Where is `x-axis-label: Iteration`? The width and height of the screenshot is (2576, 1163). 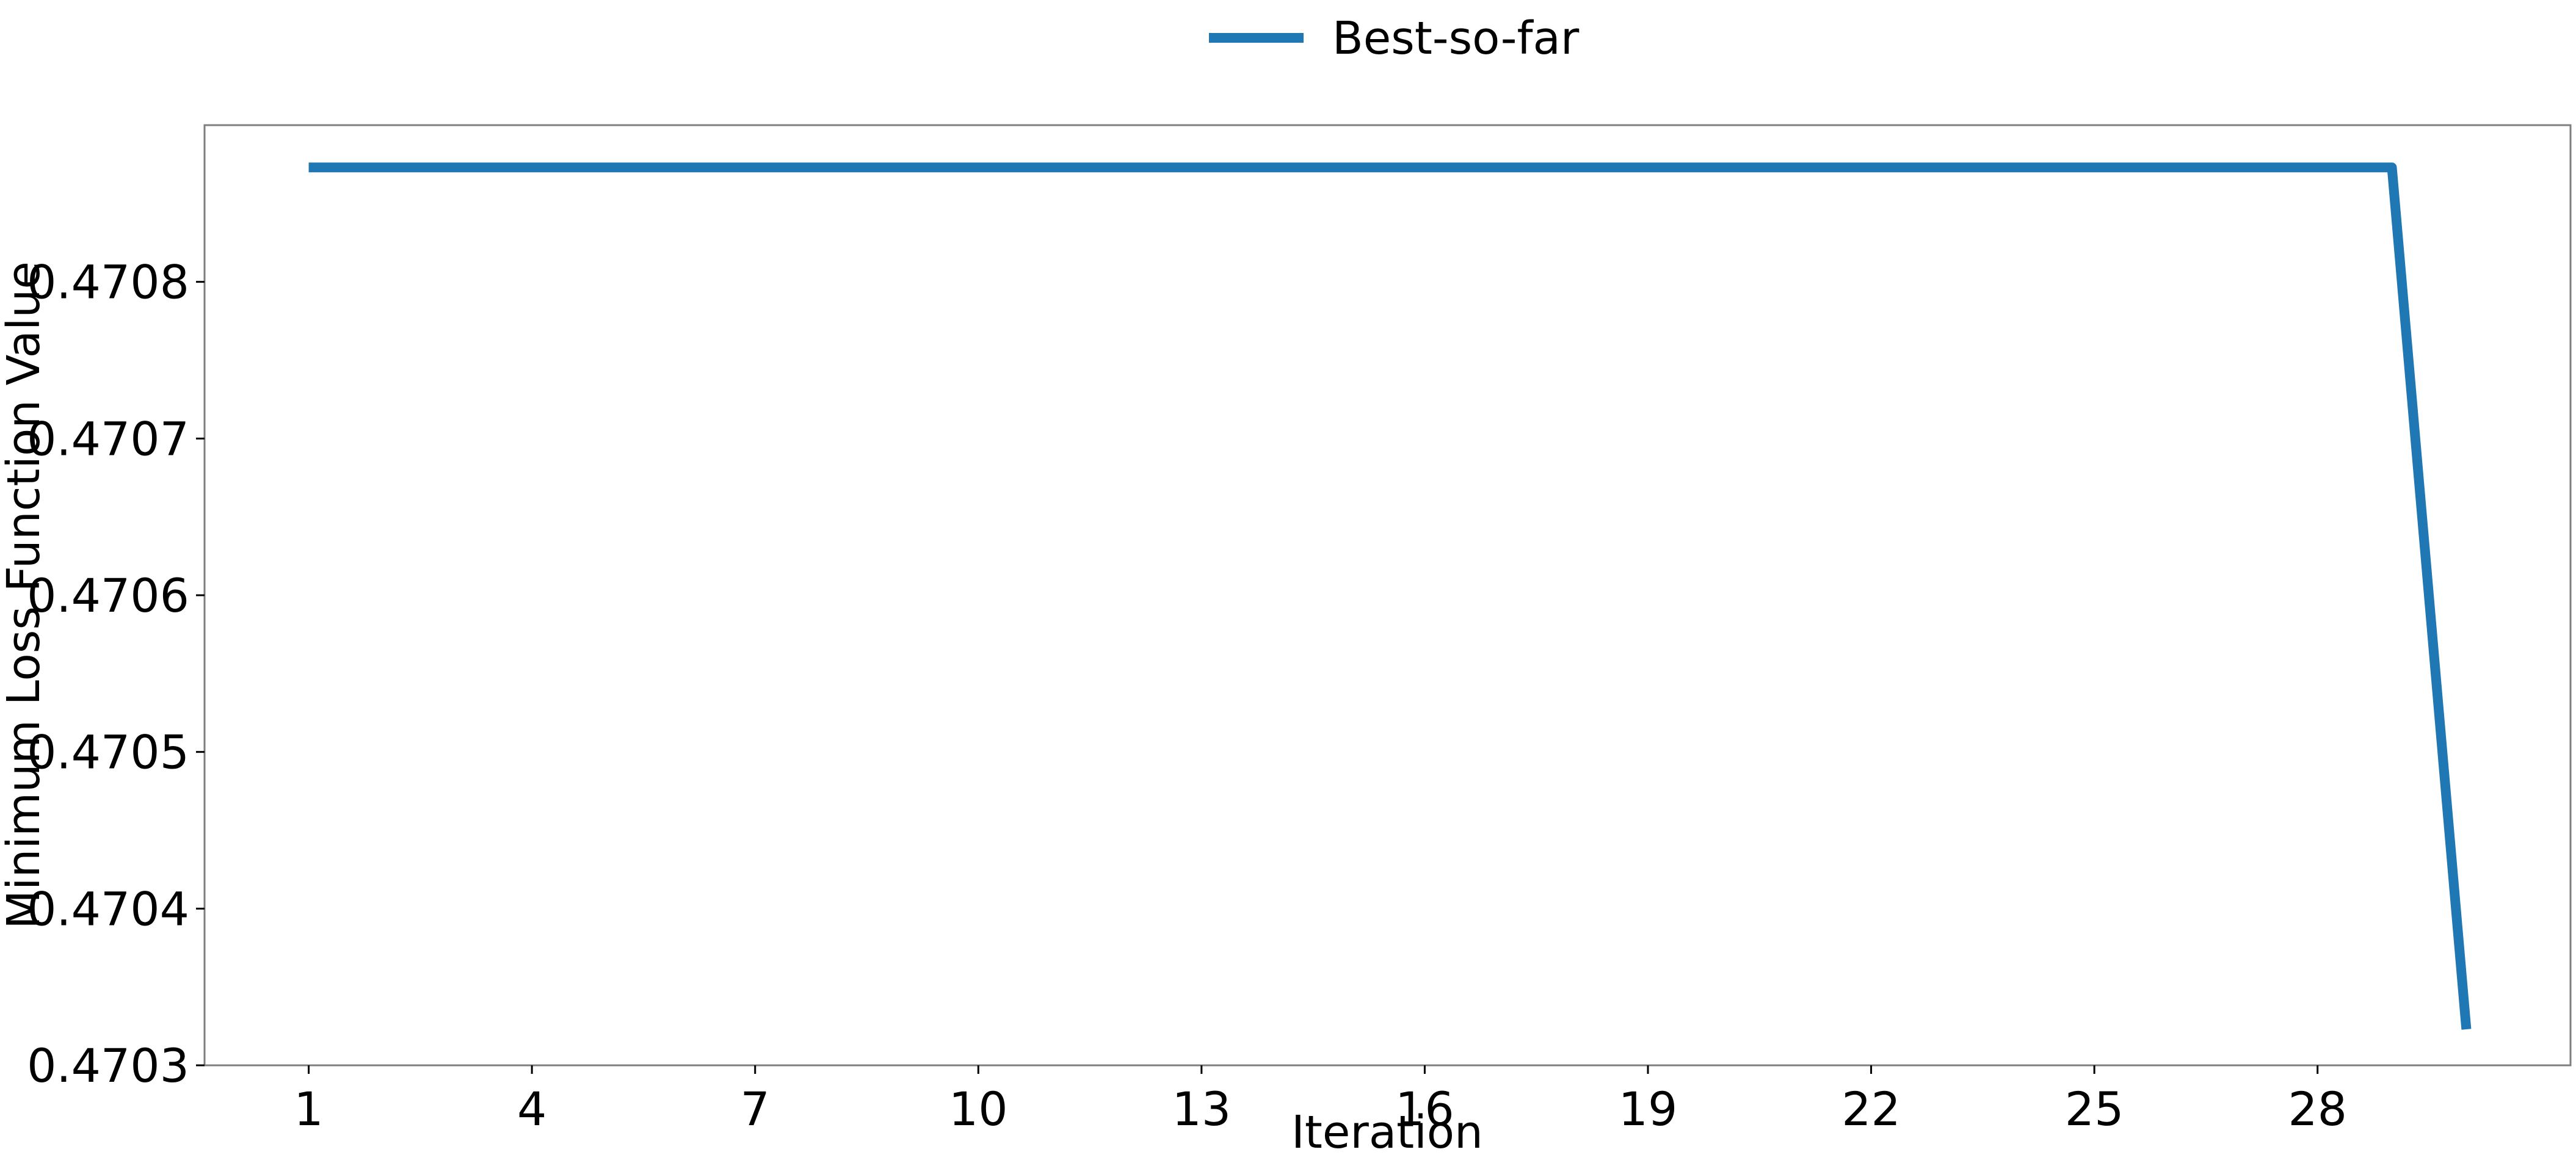
x-axis-label: Iteration is located at coordinates (1387, 1132).